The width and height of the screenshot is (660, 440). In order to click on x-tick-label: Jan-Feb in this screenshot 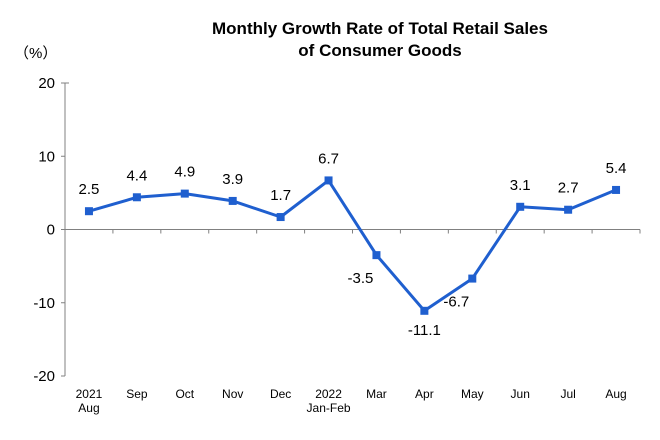, I will do `click(329, 408)`.